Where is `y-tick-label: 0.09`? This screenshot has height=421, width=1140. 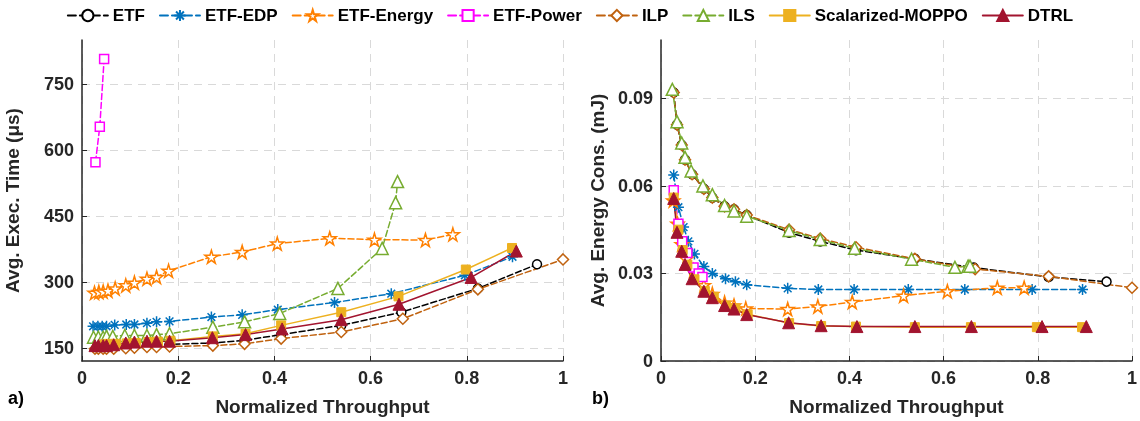
y-tick-label: 0.09 is located at coordinates (635, 98).